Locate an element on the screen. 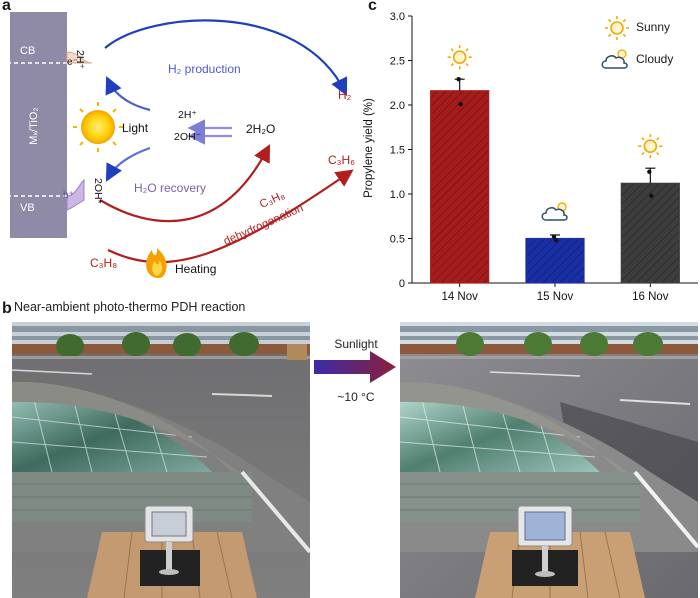 The width and height of the screenshot is (700, 598). propylene-product-label: C₃H₆ is located at coordinates (342, 160).